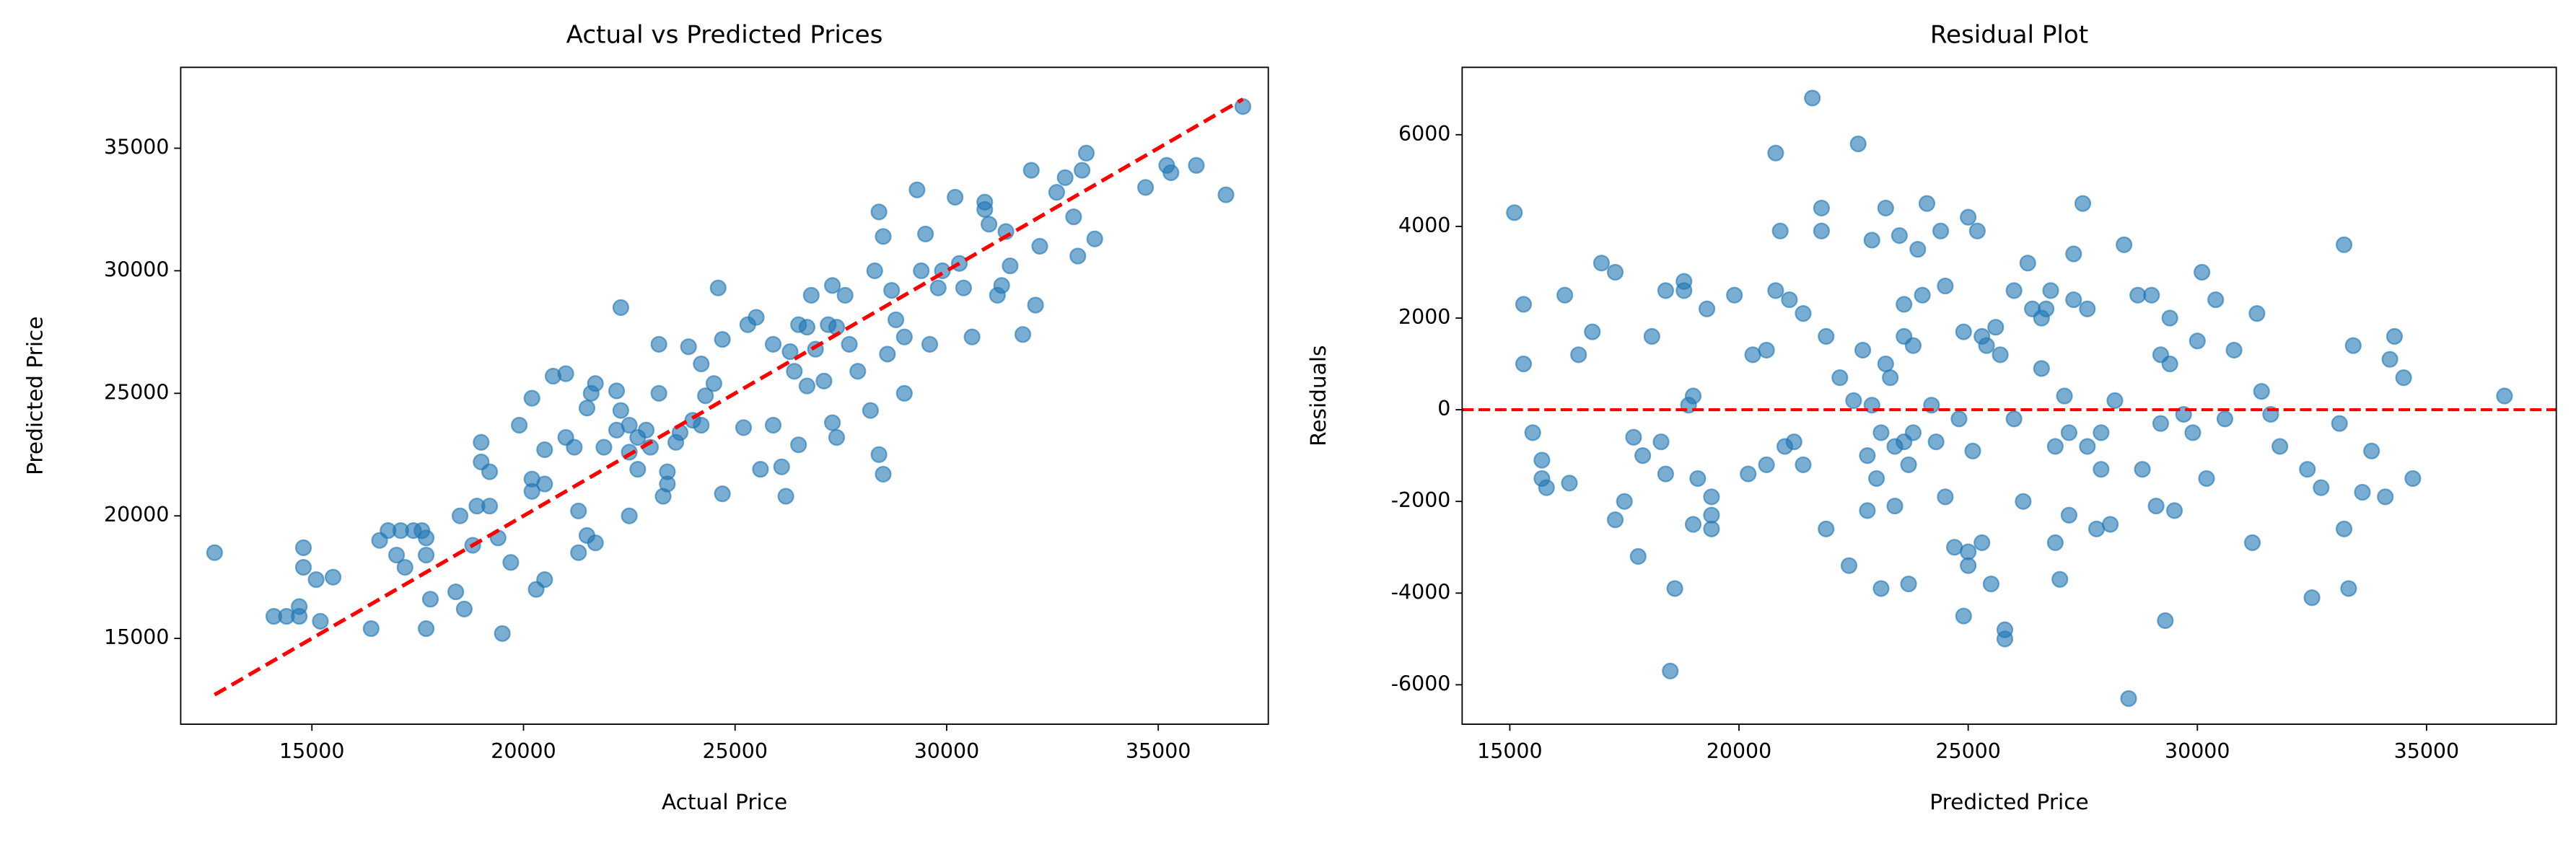  Describe the element at coordinates (2426, 751) in the screenshot. I see `x-tick-label: 35000` at that location.